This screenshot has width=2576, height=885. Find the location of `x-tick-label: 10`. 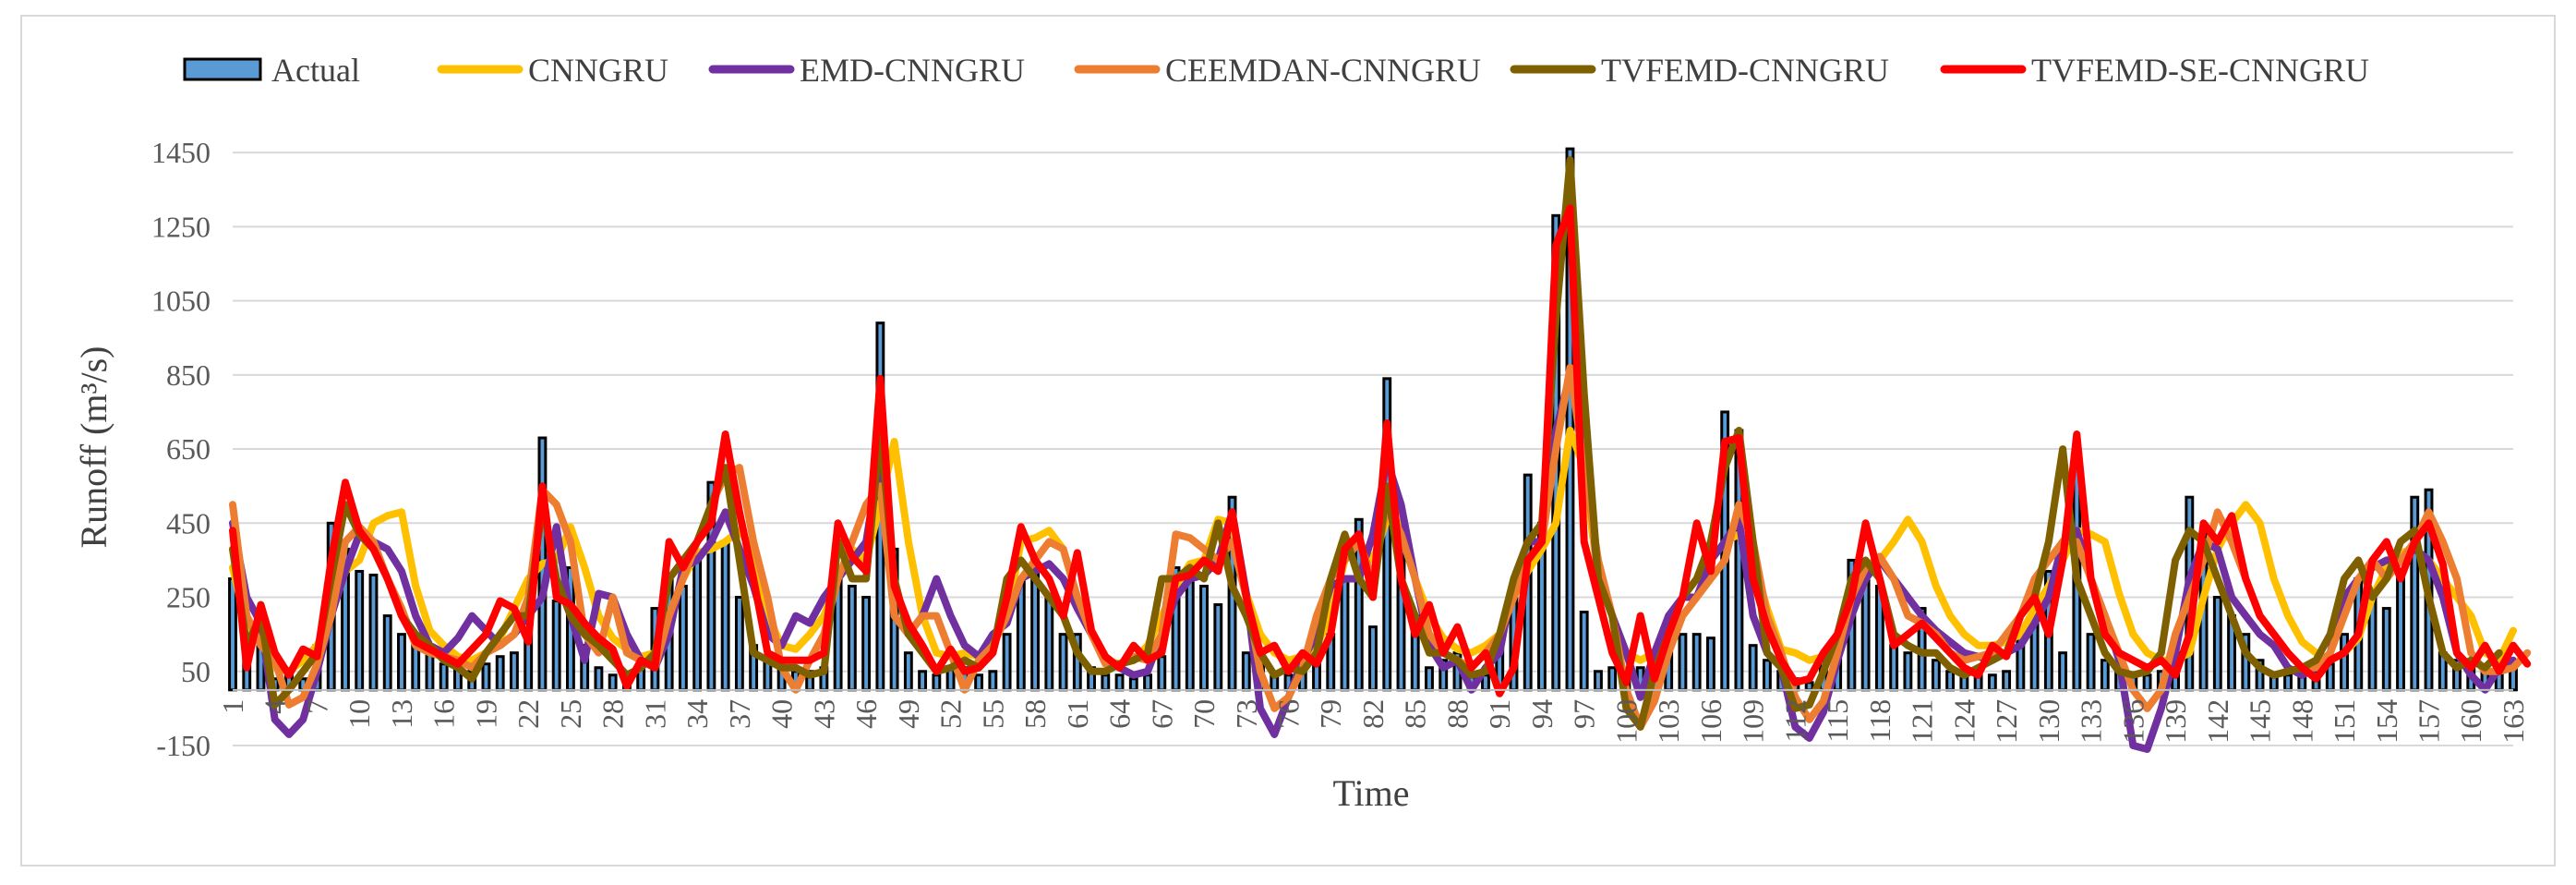

x-tick-label: 10 is located at coordinates (359, 714).